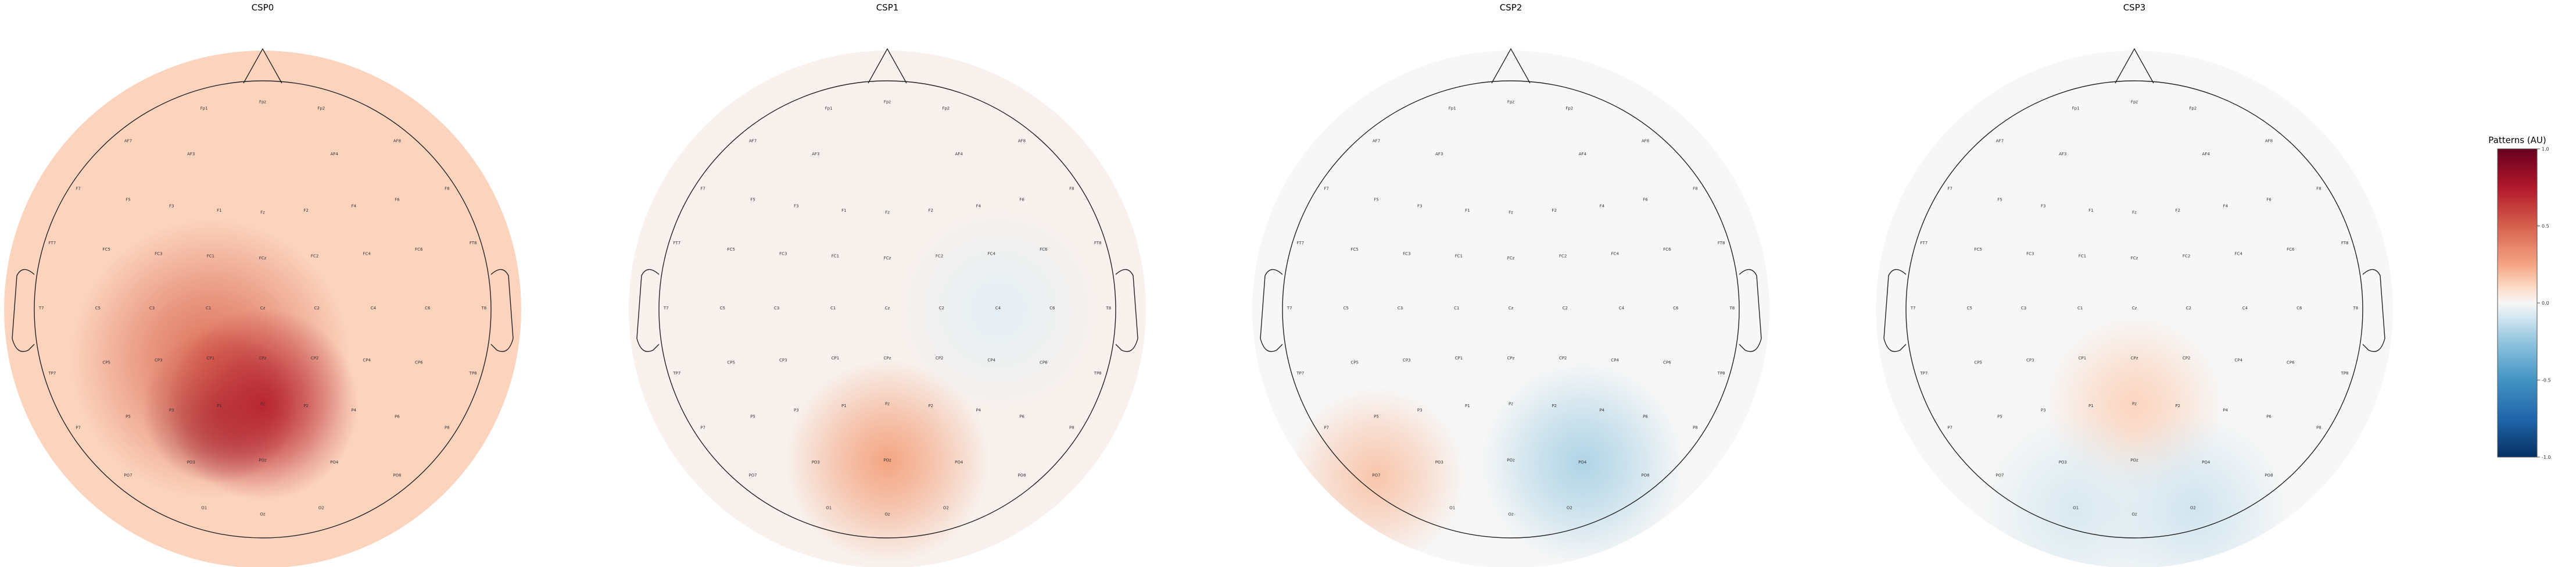 This screenshot has height=567, width=2576. What do you see at coordinates (753, 141) in the screenshot?
I see `channel-label: AF7` at bounding box center [753, 141].